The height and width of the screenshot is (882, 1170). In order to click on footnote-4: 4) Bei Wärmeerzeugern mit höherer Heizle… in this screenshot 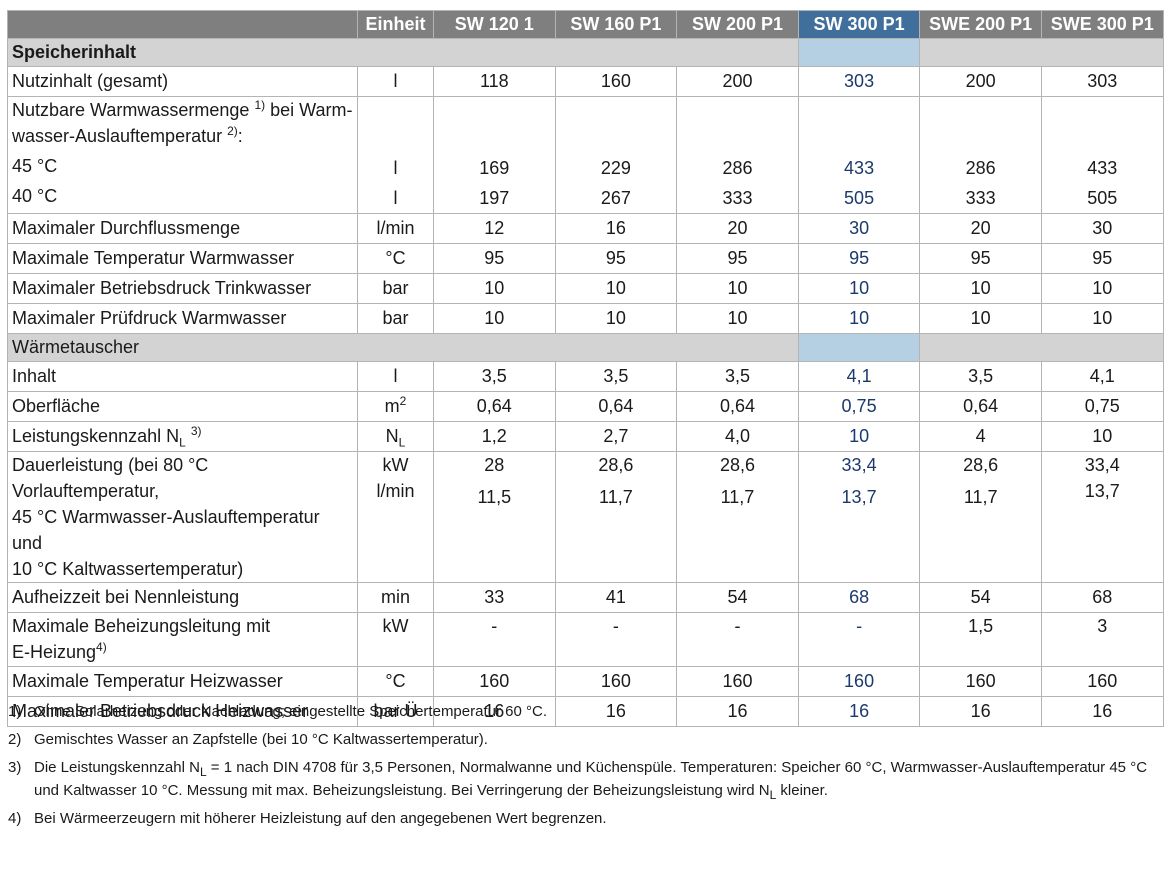, I will do `click(588, 818)`.